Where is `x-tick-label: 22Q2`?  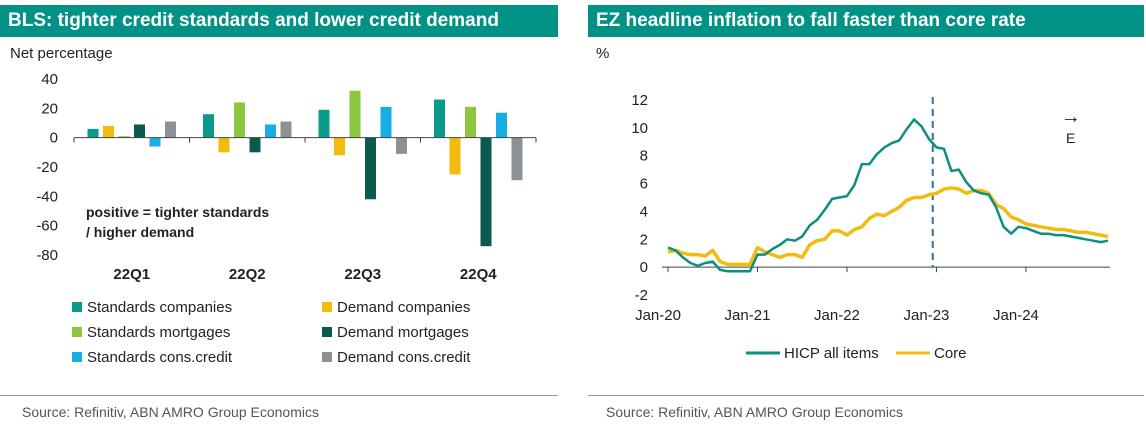
x-tick-label: 22Q2 is located at coordinates (247, 274).